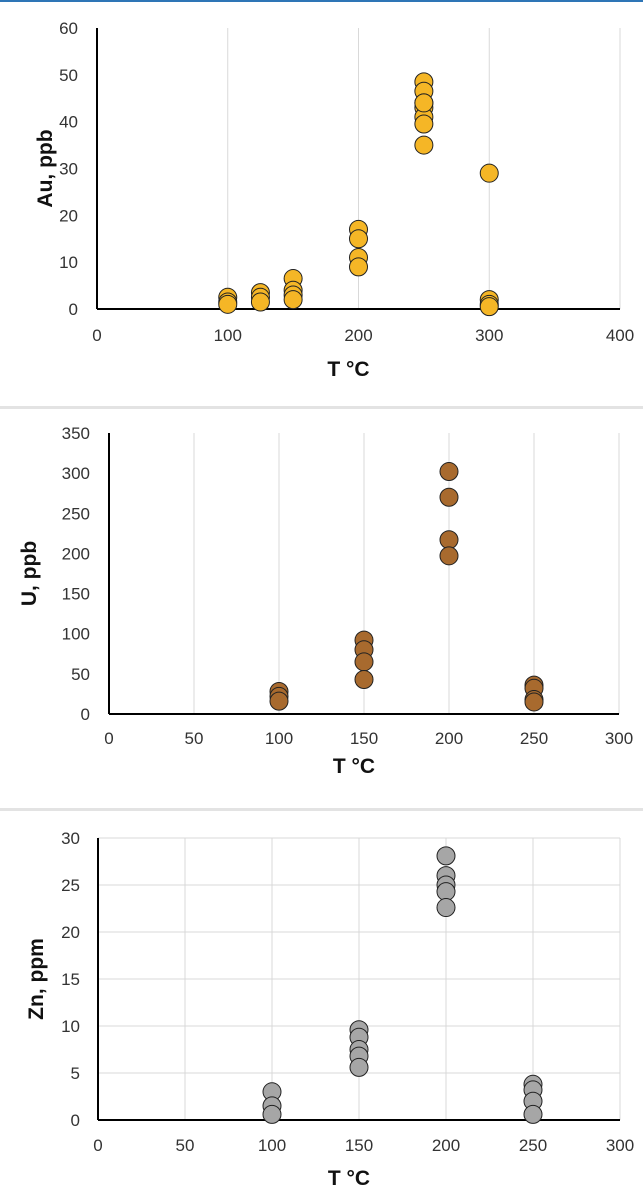 This screenshot has height=1198, width=643. What do you see at coordinates (29, 573) in the screenshot?
I see `y-axis-title: U, ppb` at bounding box center [29, 573].